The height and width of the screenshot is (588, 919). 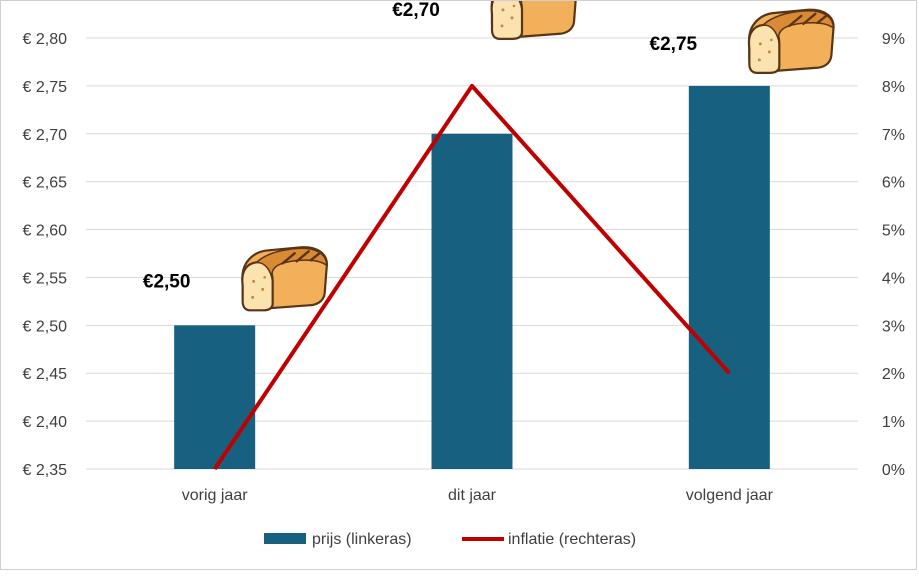 I want to click on left-axis-tick-label: € 2,35, so click(x=45, y=470).